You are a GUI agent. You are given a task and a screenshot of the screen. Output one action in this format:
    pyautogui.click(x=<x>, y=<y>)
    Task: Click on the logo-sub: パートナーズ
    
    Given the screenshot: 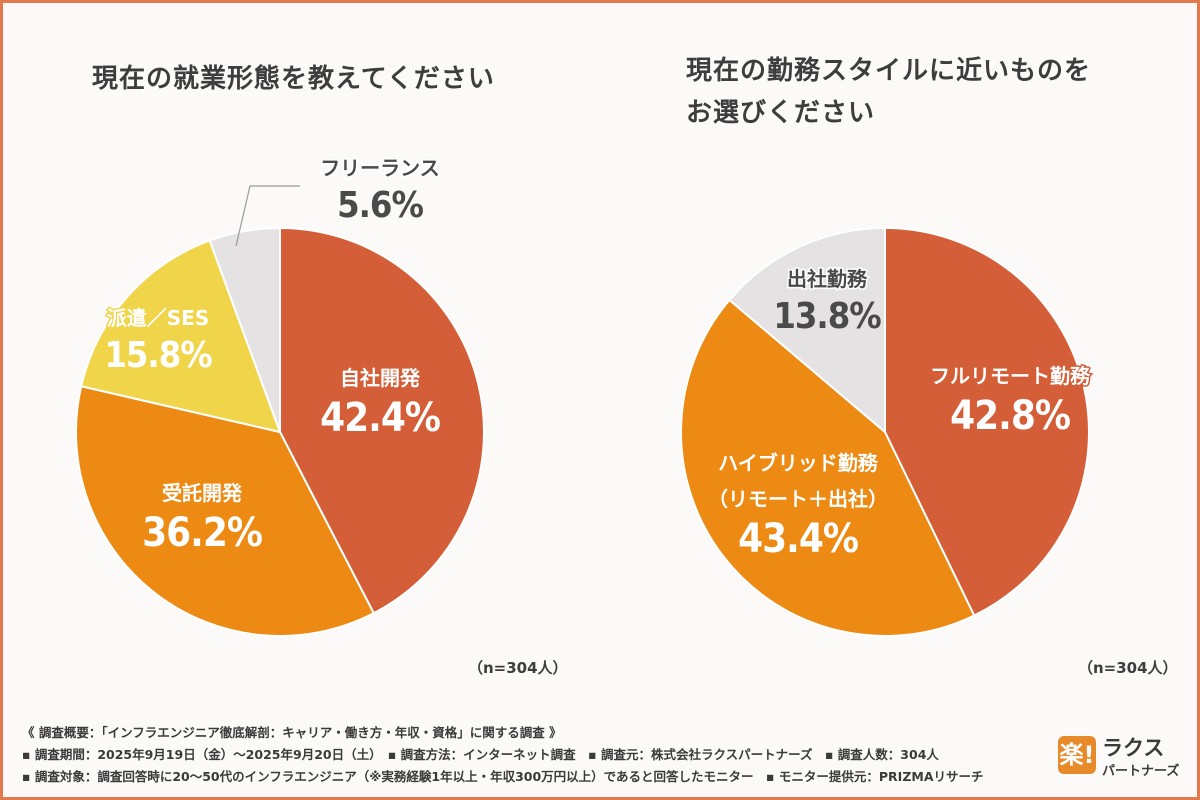 What is the action you would take?
    pyautogui.click(x=1141, y=771)
    